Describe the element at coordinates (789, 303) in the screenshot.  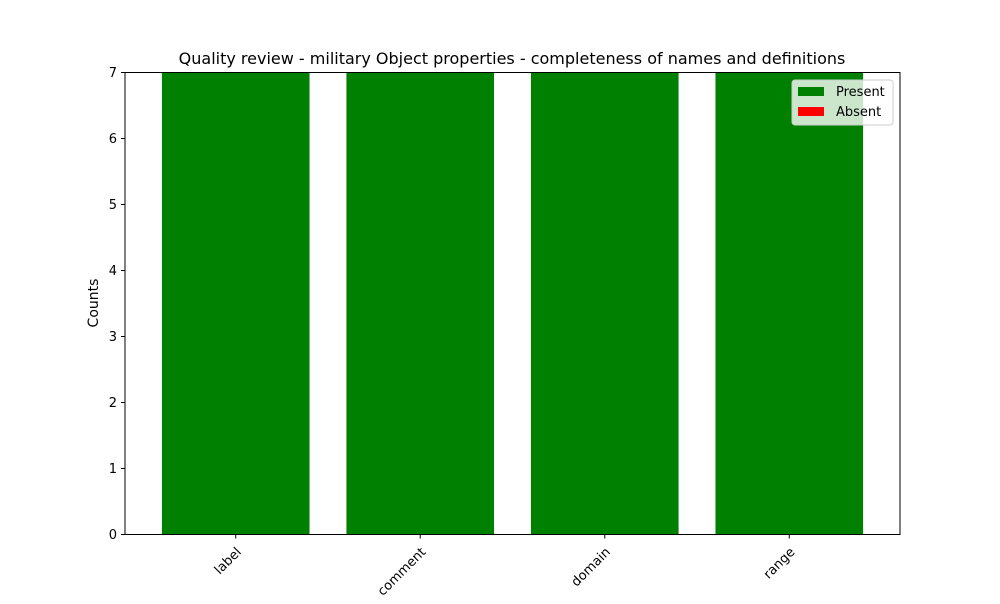
I see `bar-present-range` at that location.